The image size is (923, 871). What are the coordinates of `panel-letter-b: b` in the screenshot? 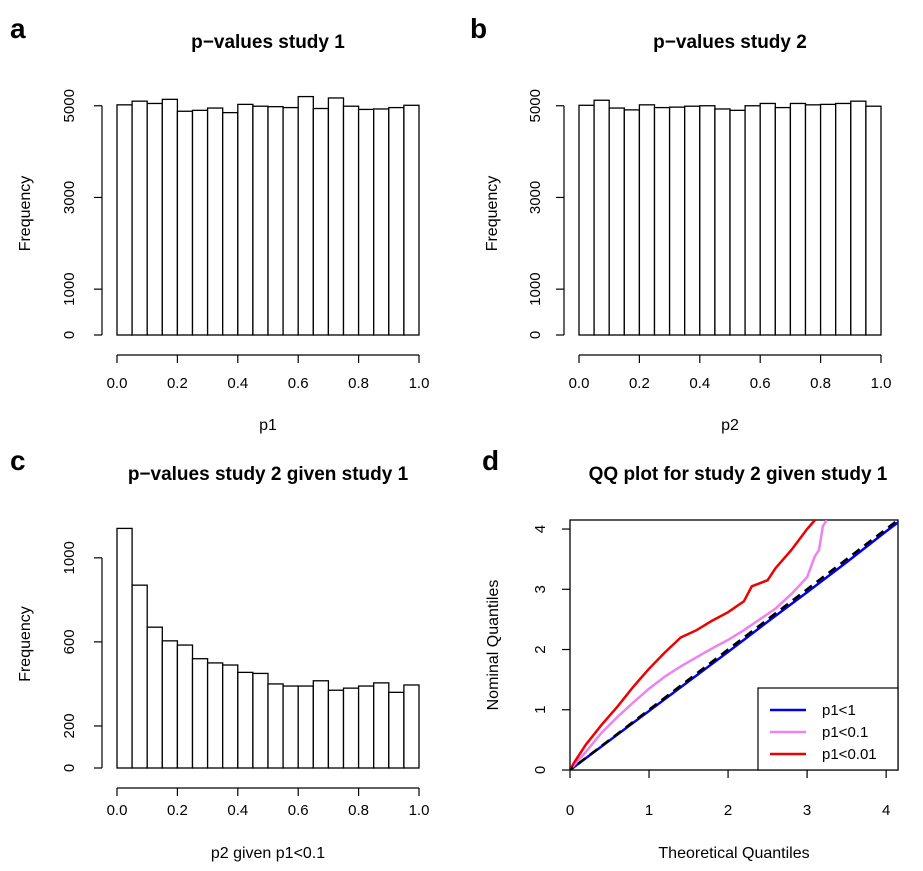 It's located at (478, 28).